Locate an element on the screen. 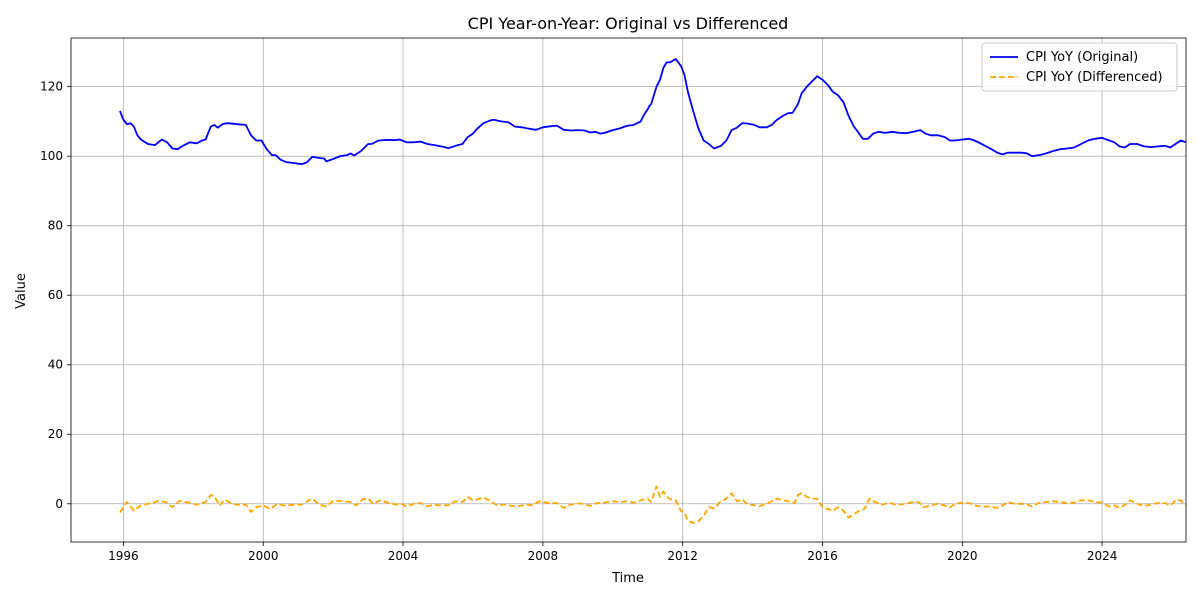 This screenshot has width=1200, height=600. x-tick-label: 2024 is located at coordinates (1102, 556).